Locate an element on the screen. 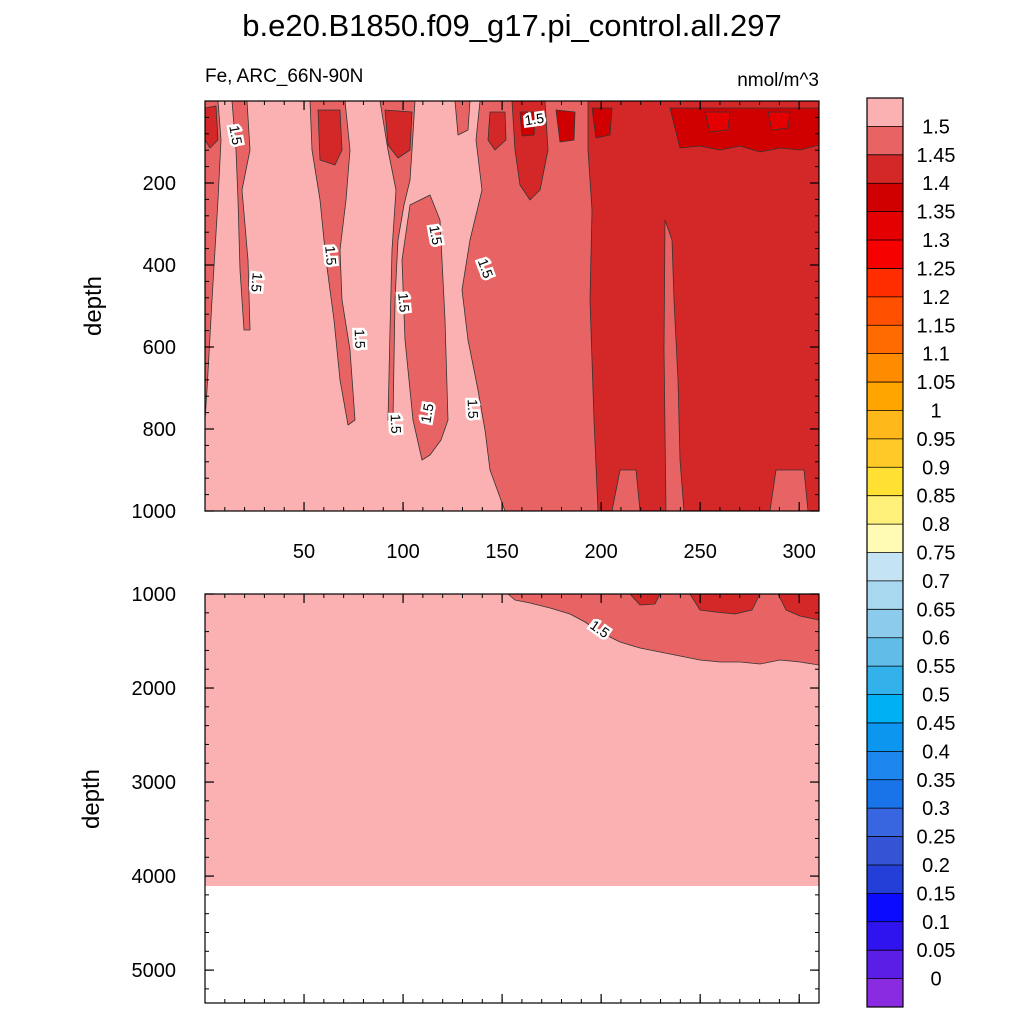  contour-fill-1.45-g is located at coordinates (462, 118).